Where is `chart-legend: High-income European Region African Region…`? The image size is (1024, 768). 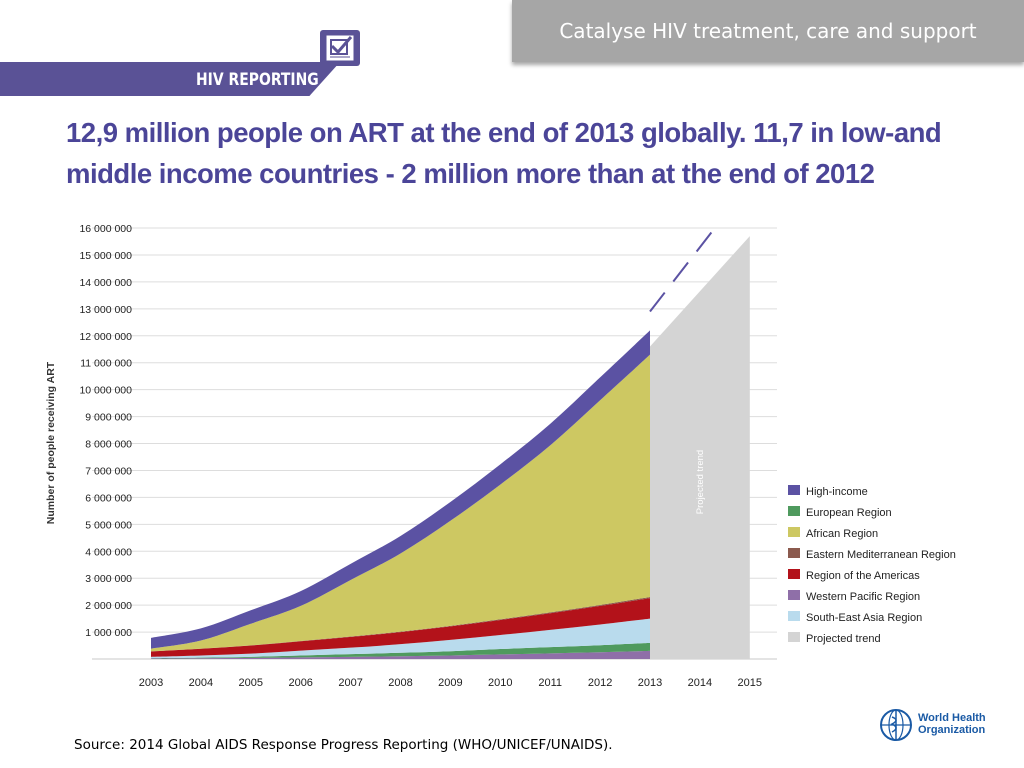
chart-legend: High-income European Region African Region… is located at coordinates (872, 565).